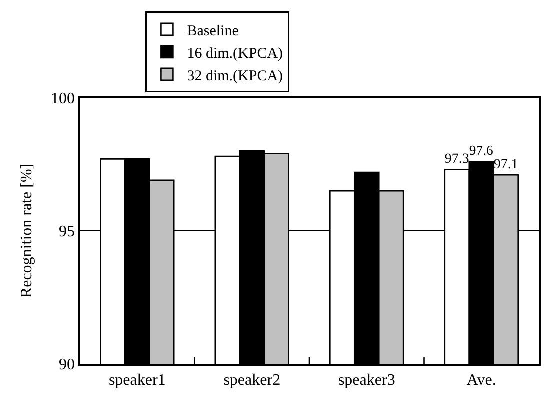 This screenshot has width=554, height=414. What do you see at coordinates (235, 54) in the screenshot?
I see `legend-label: 16 dim.(KPCA)` at bounding box center [235, 54].